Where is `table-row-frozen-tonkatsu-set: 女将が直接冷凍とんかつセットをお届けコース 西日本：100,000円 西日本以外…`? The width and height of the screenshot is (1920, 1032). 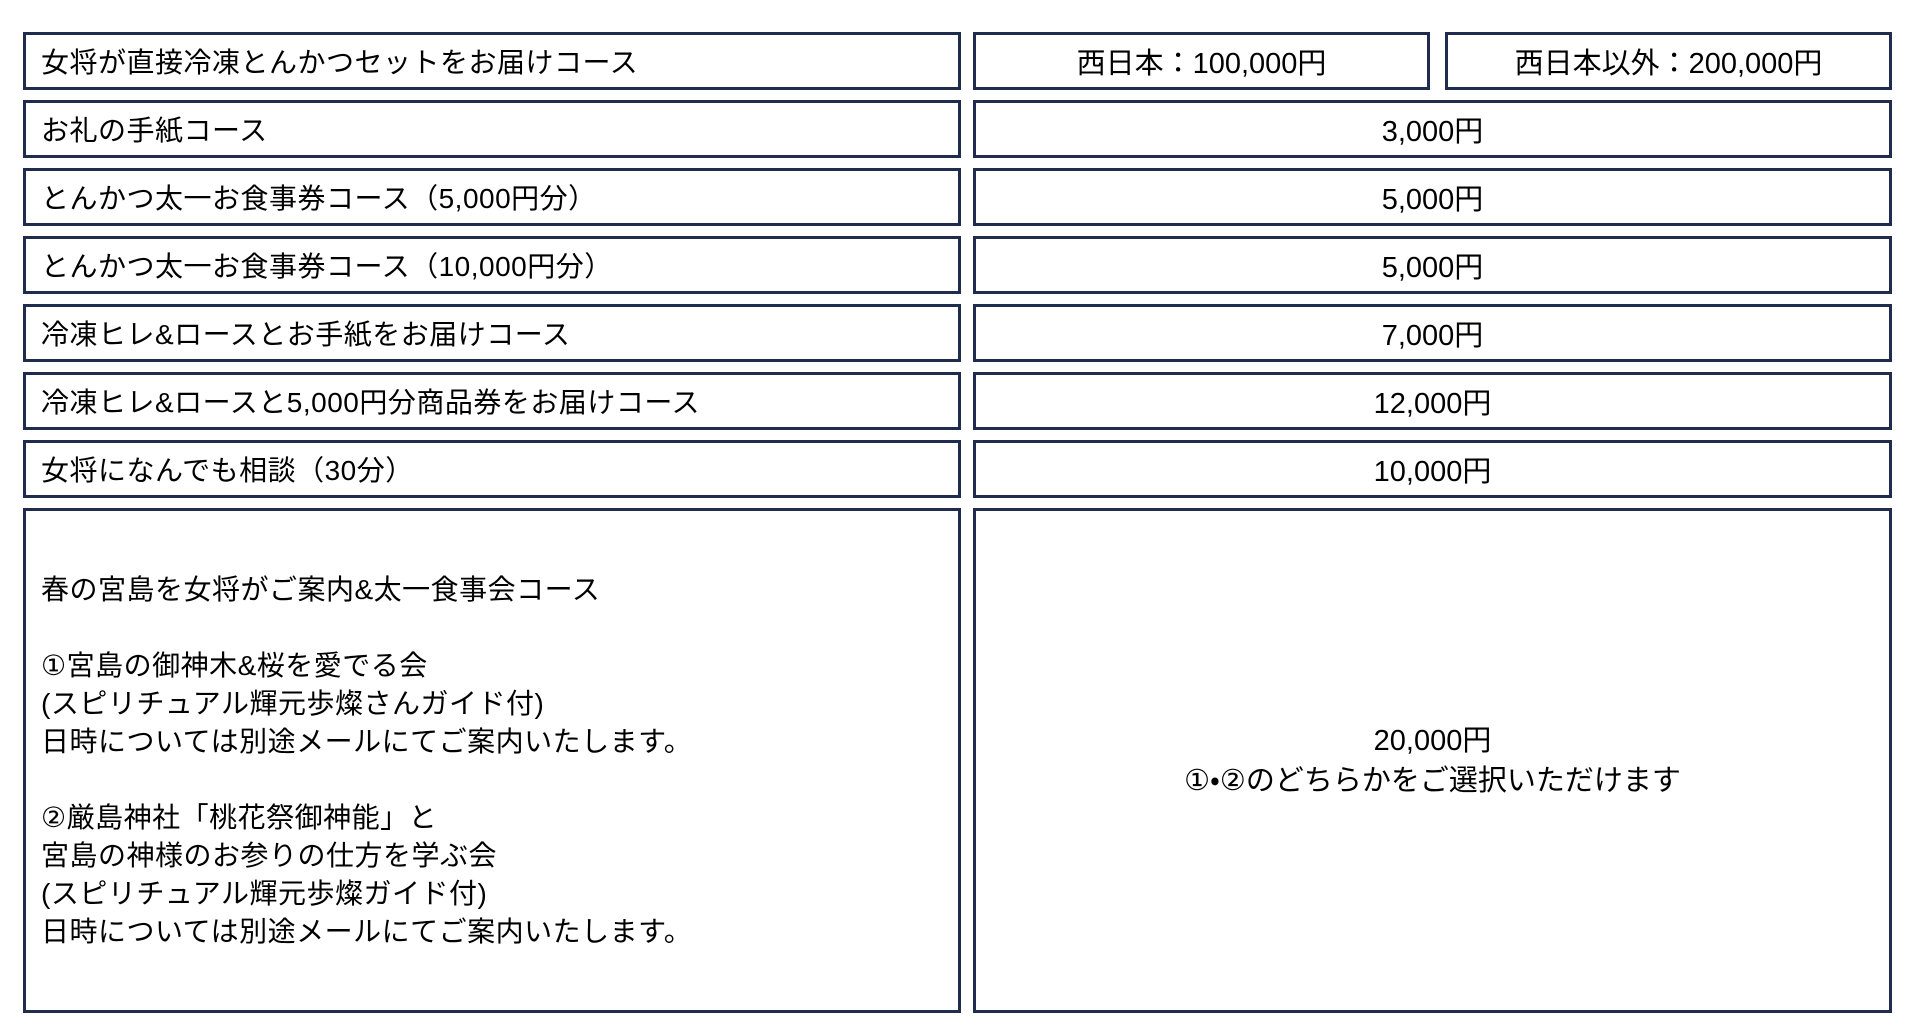 table-row-frozen-tonkatsu-set: 女将が直接冷凍とんかつセットをお届けコース 西日本：100,000円 西日本以外… is located at coordinates (957, 61).